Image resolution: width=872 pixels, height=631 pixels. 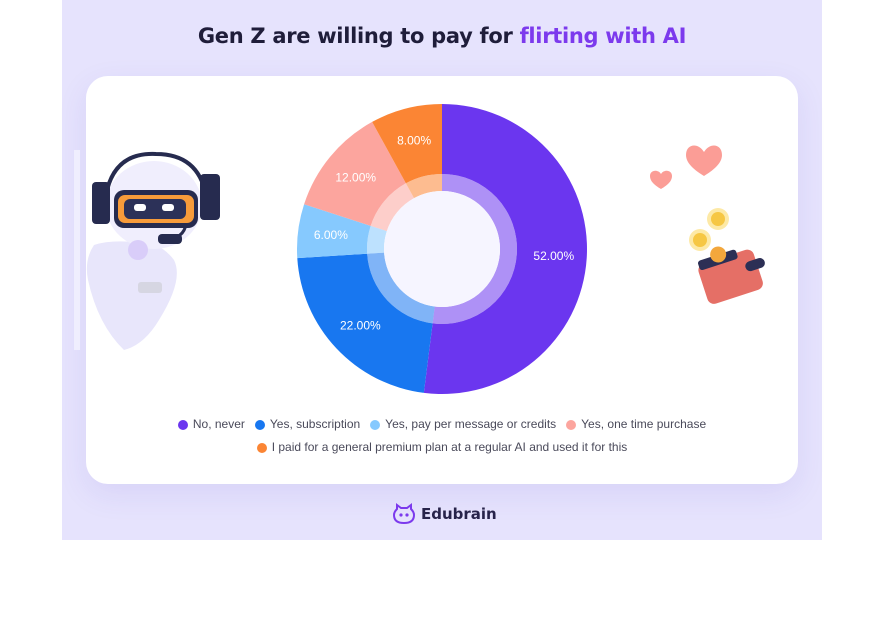 I want to click on title-prefix: Gen Z are willing to pay for, so click(x=358, y=36).